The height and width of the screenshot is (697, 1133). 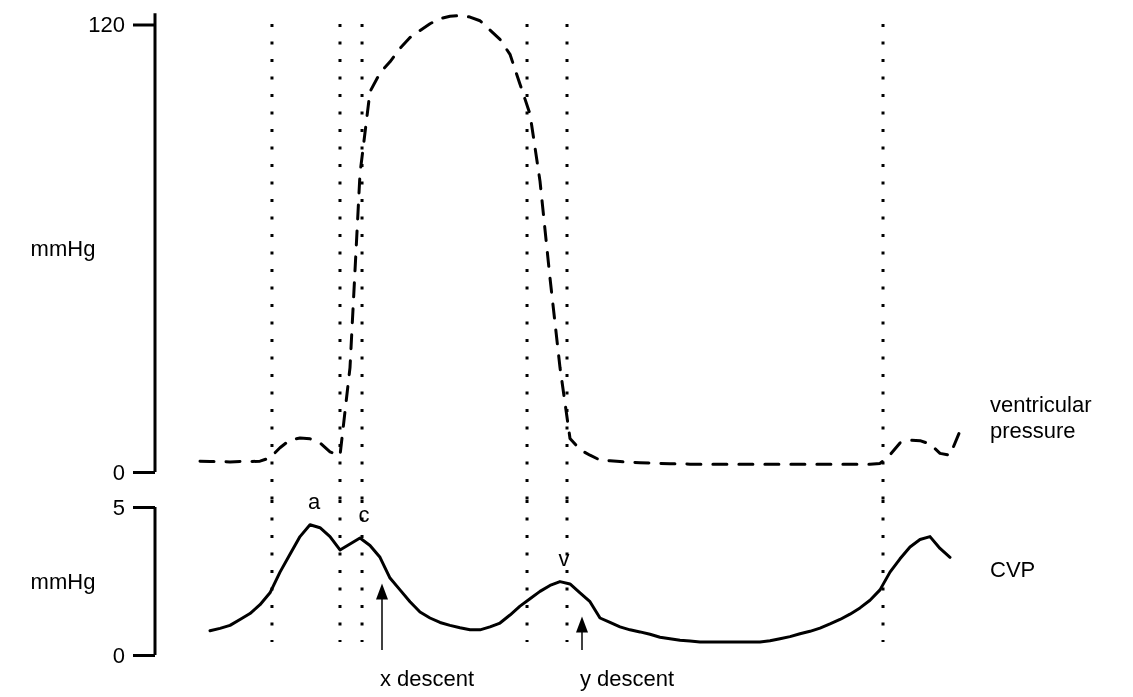 I want to click on series-label: CVP, so click(x=1013, y=570).